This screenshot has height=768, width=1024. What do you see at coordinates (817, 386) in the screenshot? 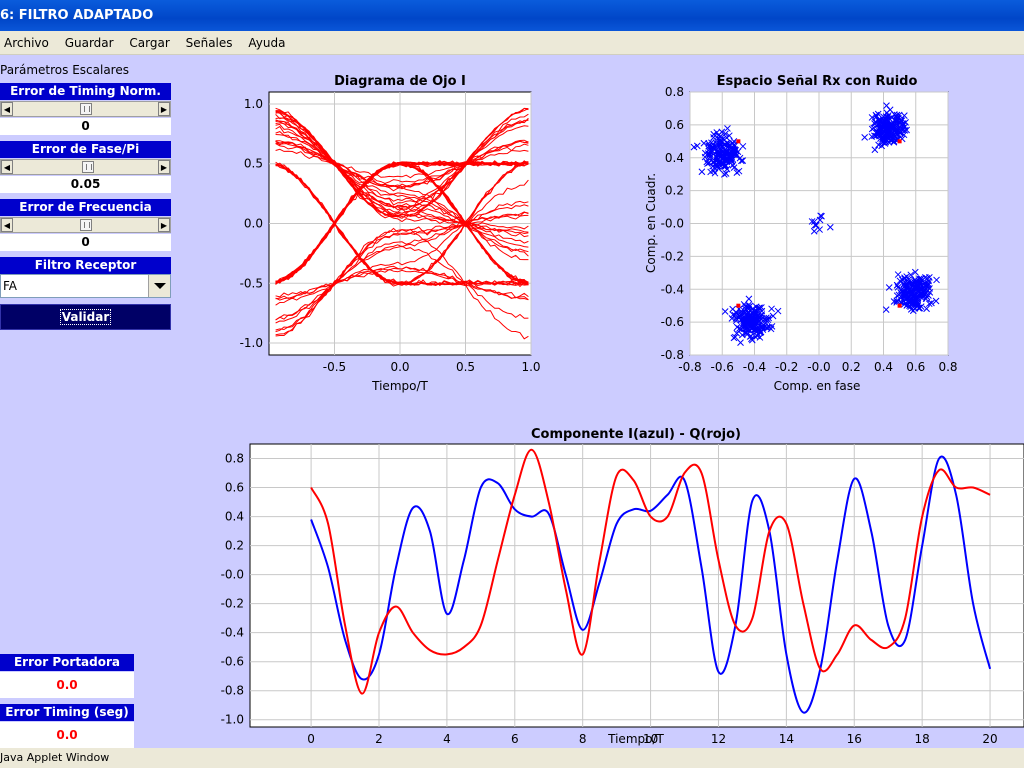
I see `x-axis-label: Comp. en fase` at bounding box center [817, 386].